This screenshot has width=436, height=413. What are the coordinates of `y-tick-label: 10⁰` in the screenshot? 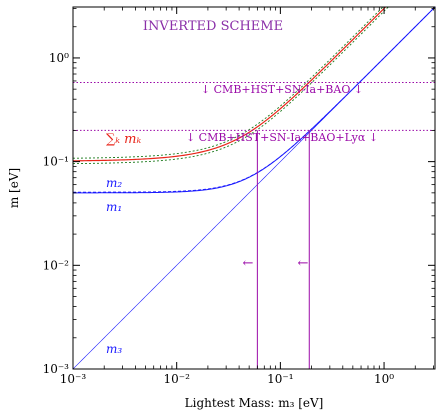 It's located at (59, 58).